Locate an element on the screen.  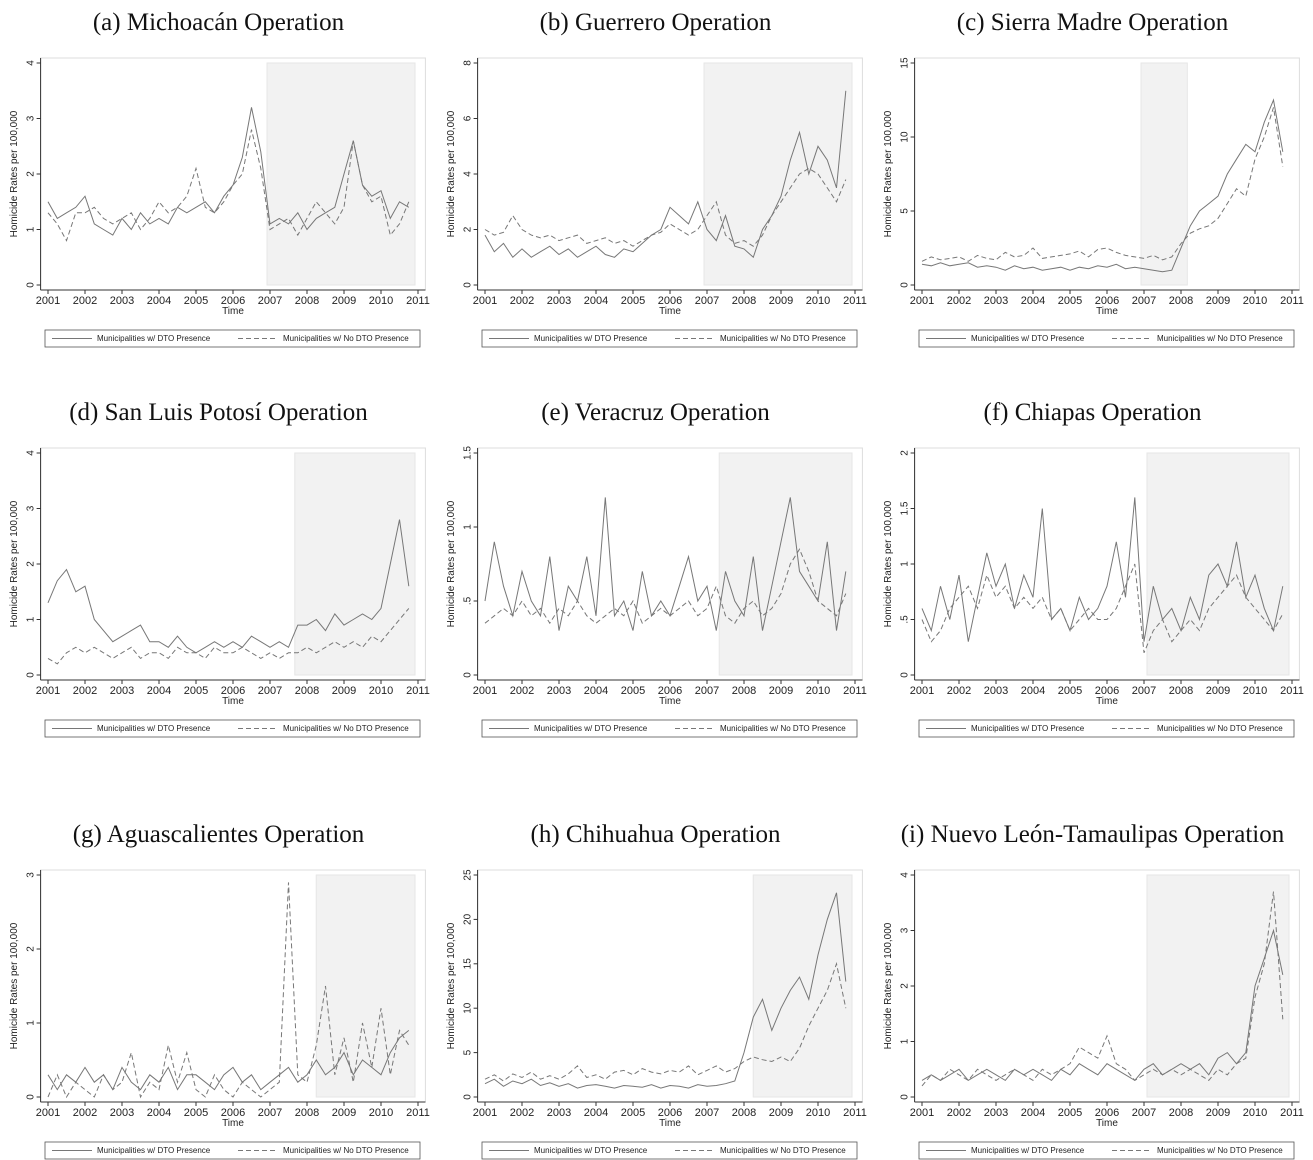
chart-title: (h) Chihuahua Operation is located at coordinates (655, 834).